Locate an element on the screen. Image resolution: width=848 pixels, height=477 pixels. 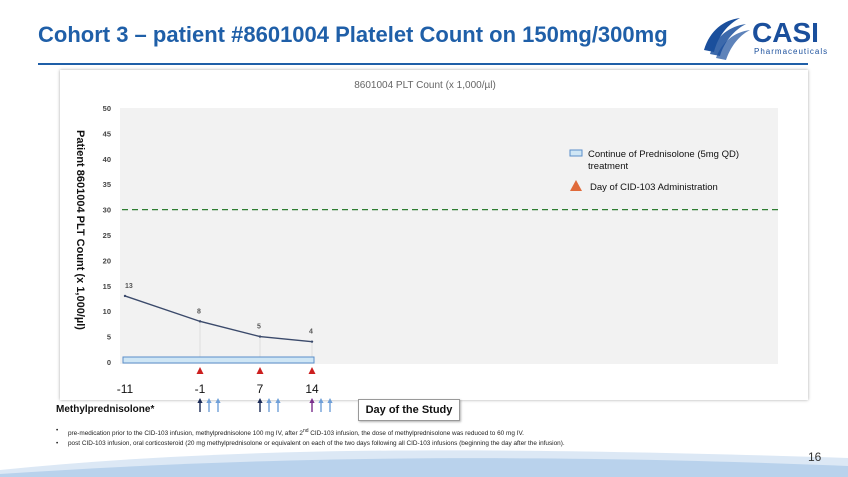
y-tick-label: 30 is located at coordinates (107, 210).